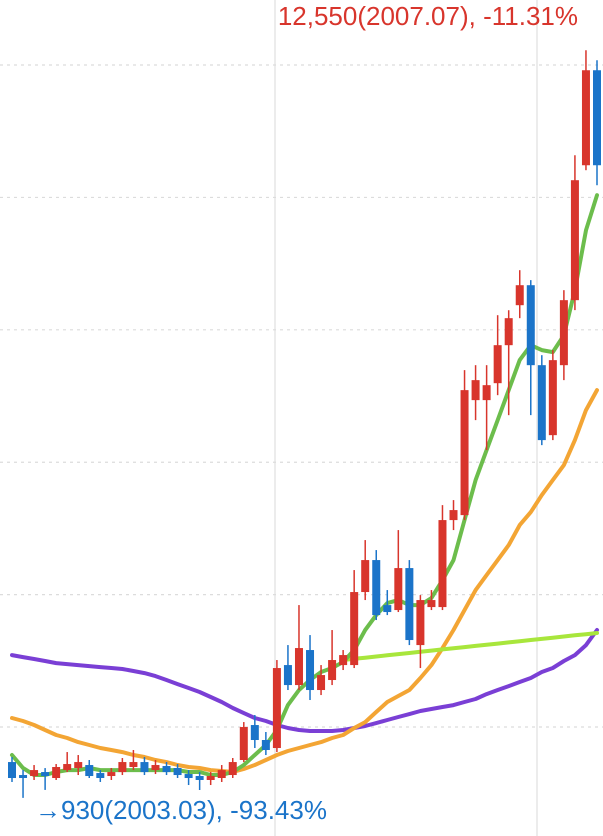  Describe the element at coordinates (428, 16) in the screenshot. I see `max-annotation: 12,550(2007.07), -11.31%` at that location.